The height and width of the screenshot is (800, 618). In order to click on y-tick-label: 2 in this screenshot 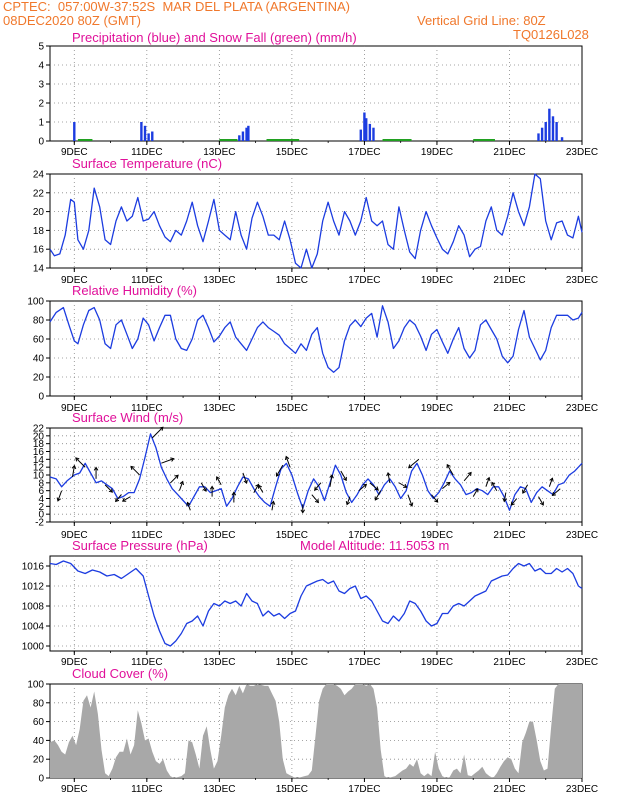, I will do `click(41, 104)`.